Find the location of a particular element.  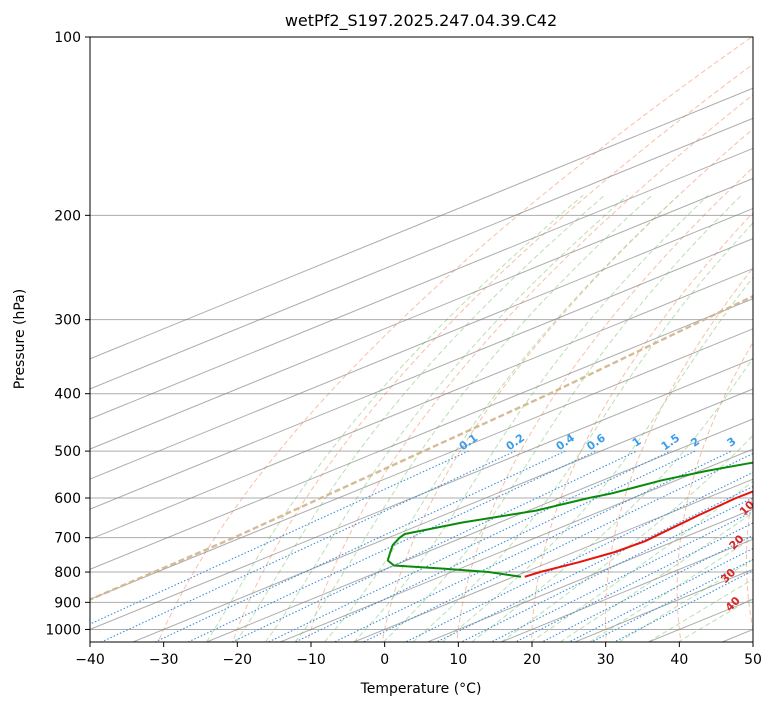

x-tick-label: −40 is located at coordinates (90, 660).